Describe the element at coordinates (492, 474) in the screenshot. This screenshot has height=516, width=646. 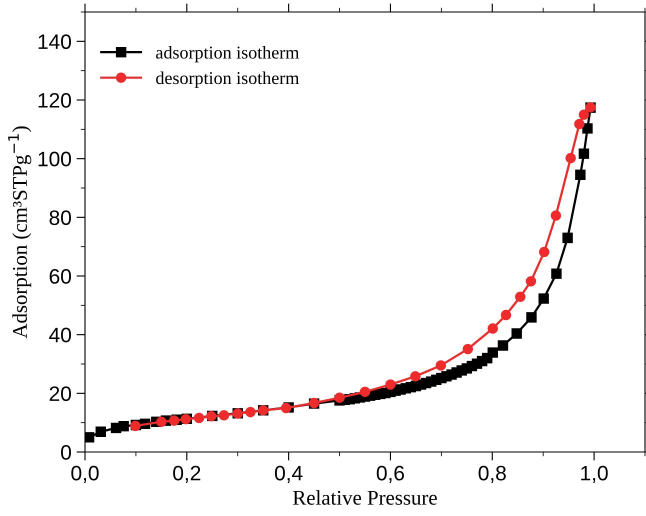
I see `x-tick-label: 0,8` at that location.